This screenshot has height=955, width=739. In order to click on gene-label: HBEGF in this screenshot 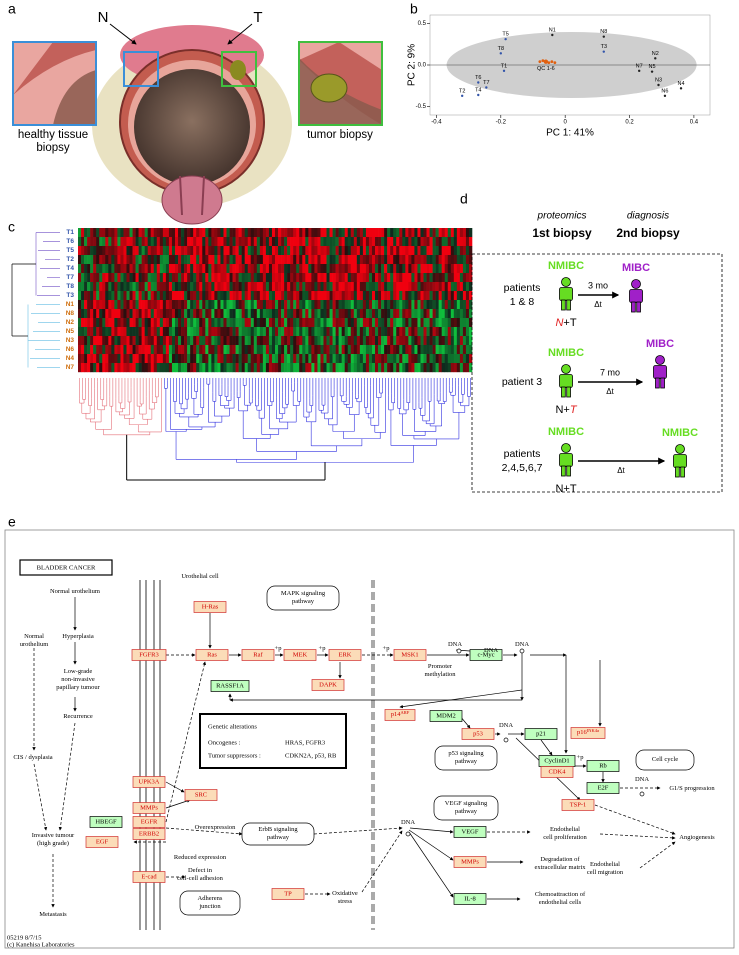, I will do `click(106, 821)`.